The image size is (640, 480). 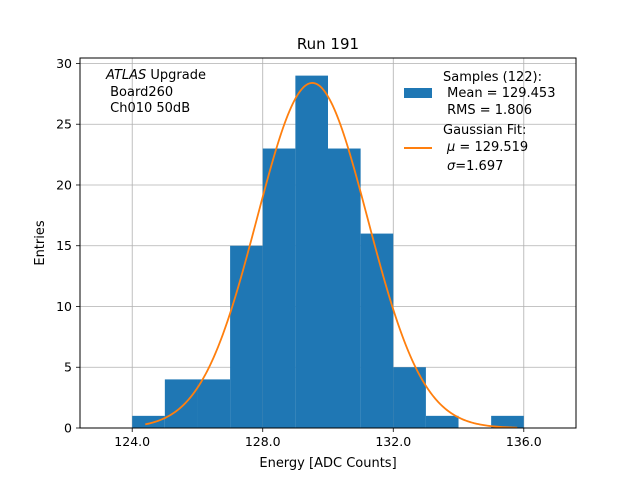 I want to click on x-axis-ticks: 124.0 128.0 132.0 136.0, so click(x=328, y=438).